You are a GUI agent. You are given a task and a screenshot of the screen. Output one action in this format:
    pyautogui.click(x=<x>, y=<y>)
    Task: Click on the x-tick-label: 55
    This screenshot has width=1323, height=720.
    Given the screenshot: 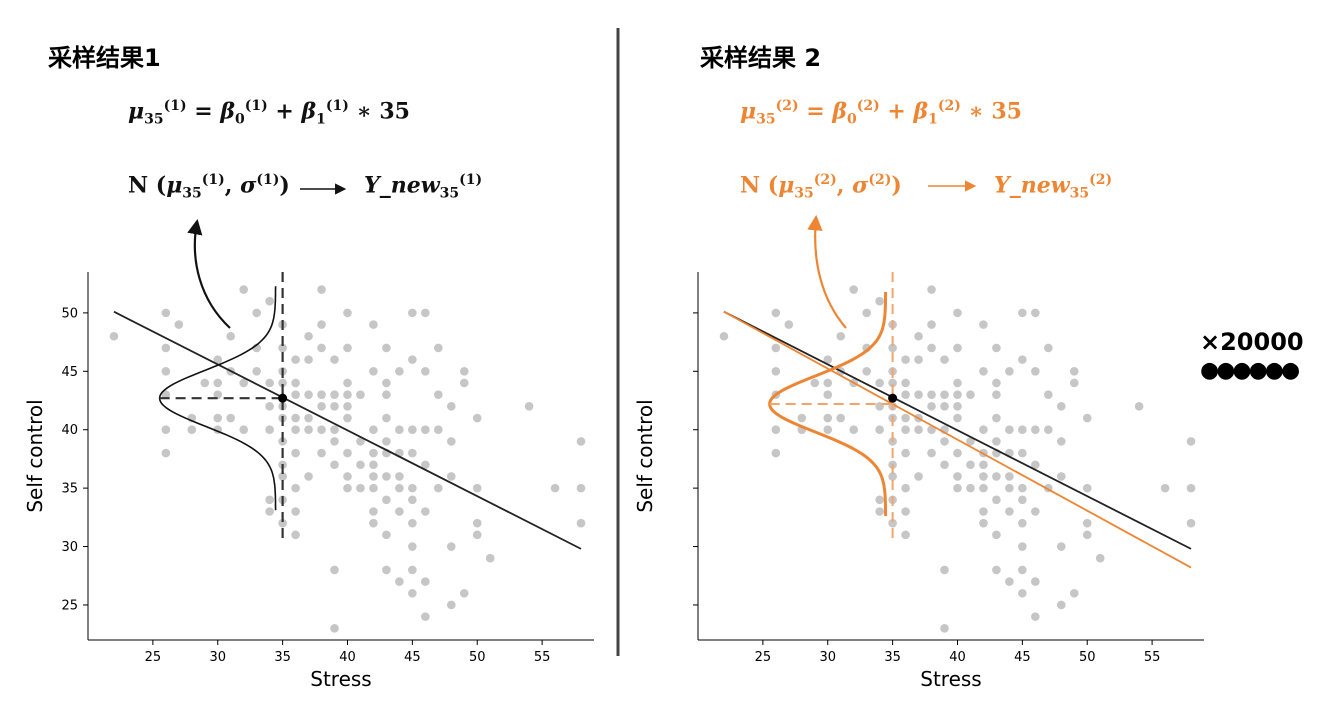 What is the action you would take?
    pyautogui.click(x=542, y=657)
    